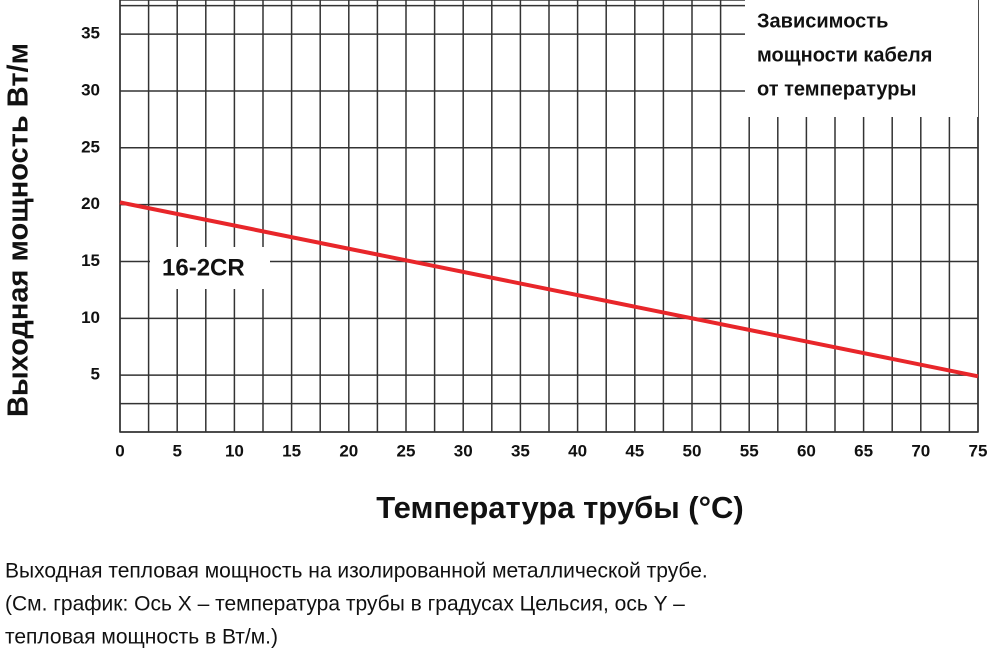  What do you see at coordinates (291, 450) in the screenshot?
I see `x-tick-label: 15` at bounding box center [291, 450].